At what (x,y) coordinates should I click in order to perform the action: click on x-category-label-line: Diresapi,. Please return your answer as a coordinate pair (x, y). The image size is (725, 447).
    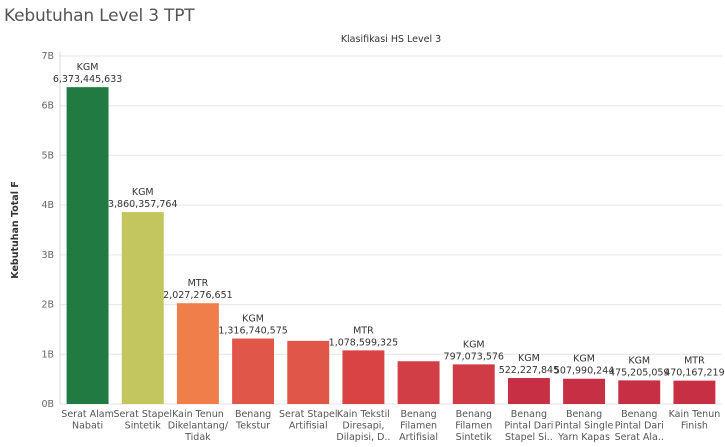
    Looking at the image, I should click on (363, 426).